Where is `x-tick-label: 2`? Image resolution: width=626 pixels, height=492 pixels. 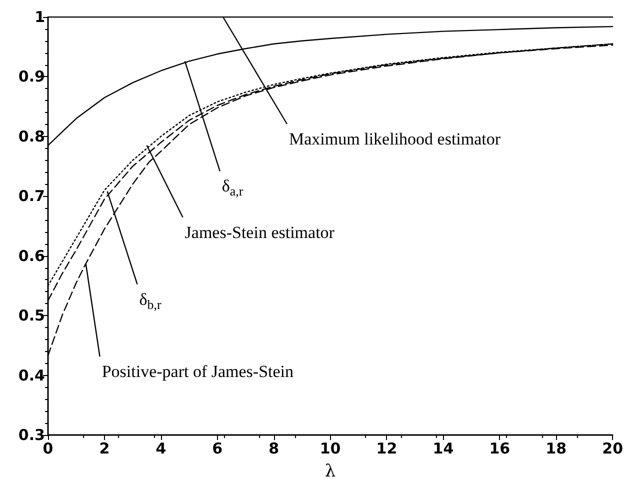
x-tick-label: 2 is located at coordinates (104, 449).